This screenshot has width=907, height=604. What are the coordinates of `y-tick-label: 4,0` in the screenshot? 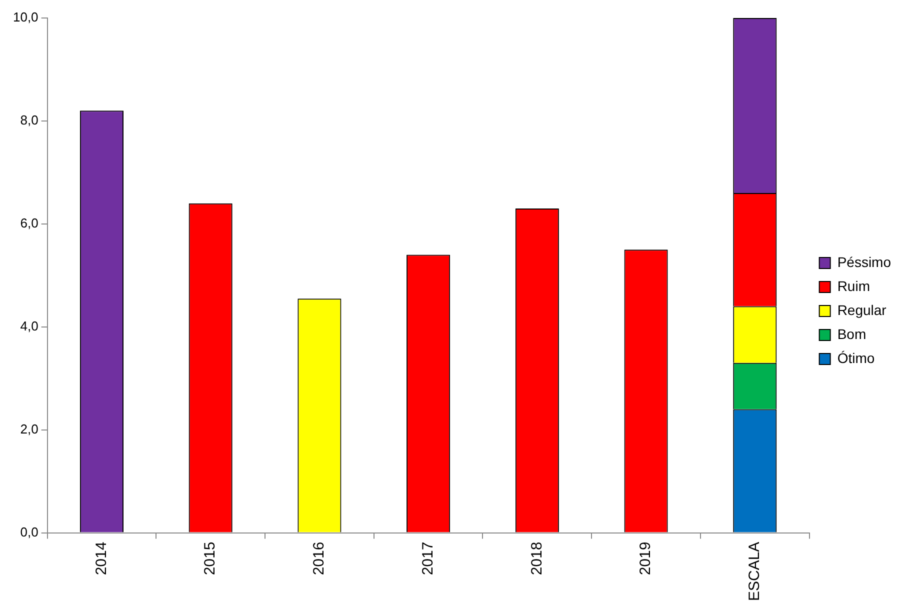 It's located at (29, 326).